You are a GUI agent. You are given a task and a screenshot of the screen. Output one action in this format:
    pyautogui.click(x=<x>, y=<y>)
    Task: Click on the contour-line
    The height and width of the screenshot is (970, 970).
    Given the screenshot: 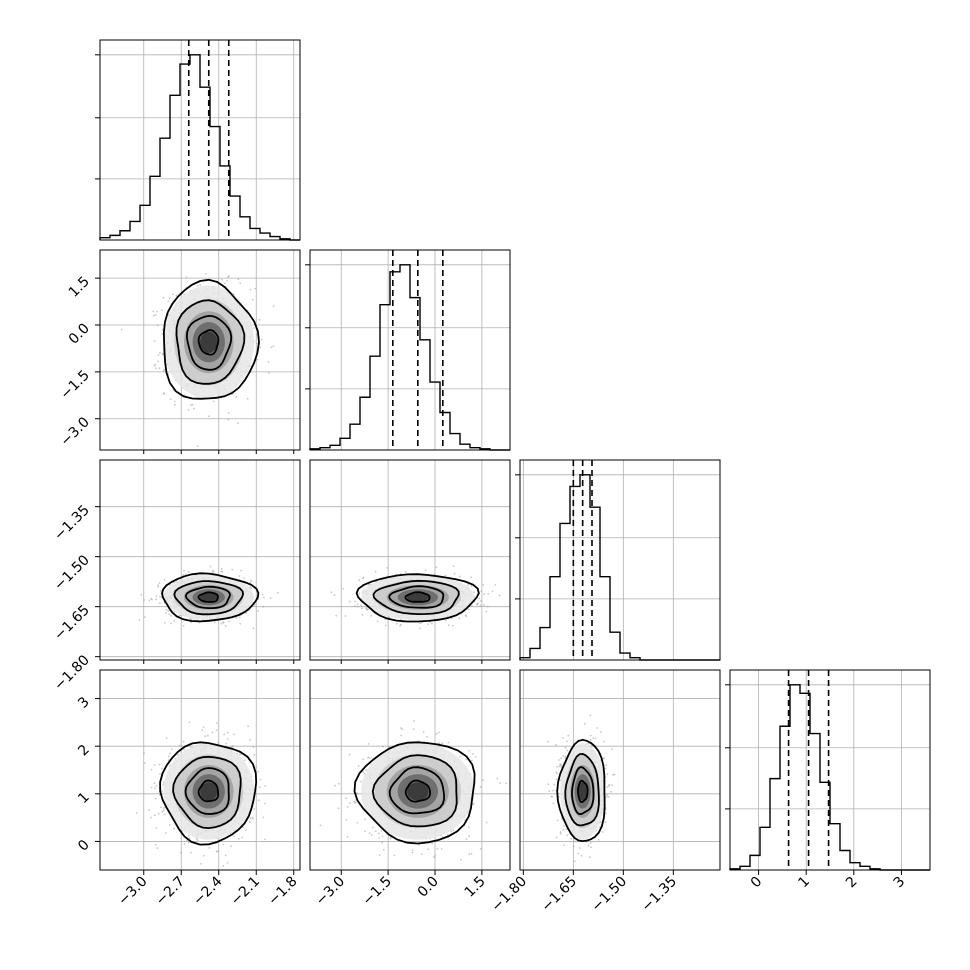 What is the action you would take?
    pyautogui.click(x=208, y=342)
    